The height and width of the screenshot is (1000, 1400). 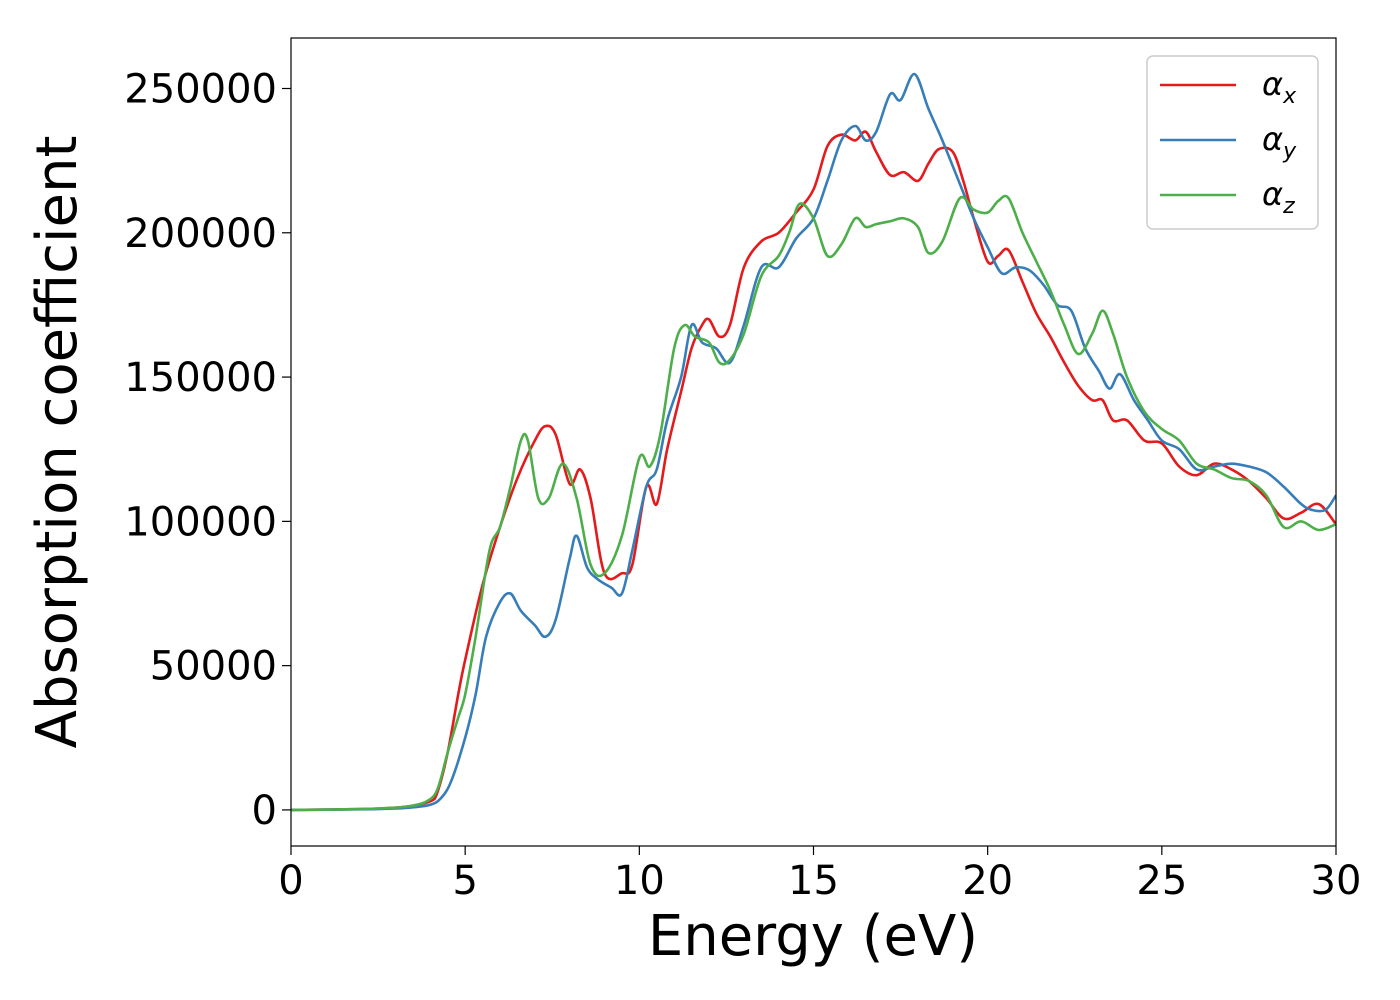 I want to click on y-axis-title: Absorption coefficient, so click(x=57, y=442).